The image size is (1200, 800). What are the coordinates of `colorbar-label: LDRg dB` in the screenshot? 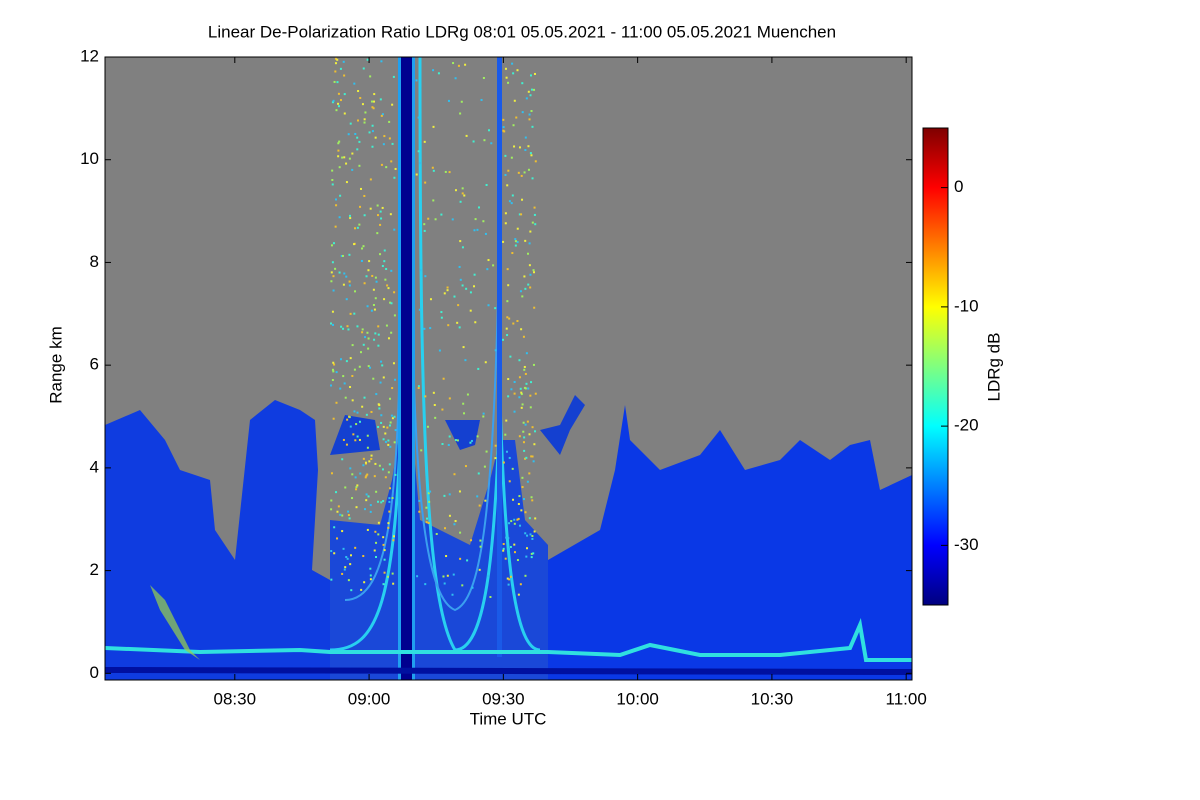 It's located at (993, 367).